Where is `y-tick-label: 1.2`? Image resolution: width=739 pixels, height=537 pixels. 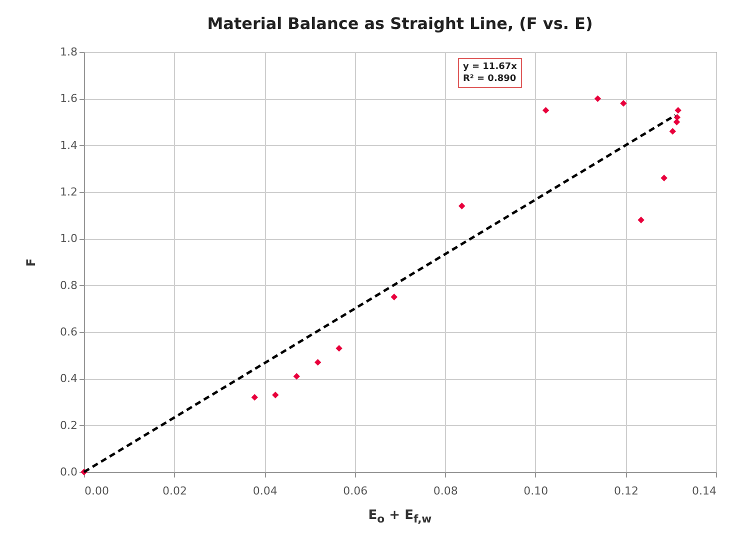 y-tick-label: 1.2 is located at coordinates (69, 192).